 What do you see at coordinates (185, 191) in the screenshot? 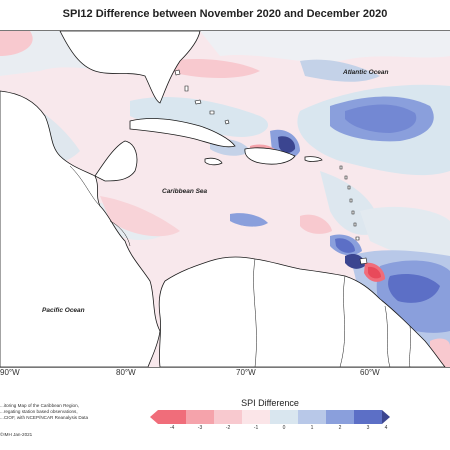
I see `caribbean-sea-label: Caribbean Sea` at bounding box center [185, 191].